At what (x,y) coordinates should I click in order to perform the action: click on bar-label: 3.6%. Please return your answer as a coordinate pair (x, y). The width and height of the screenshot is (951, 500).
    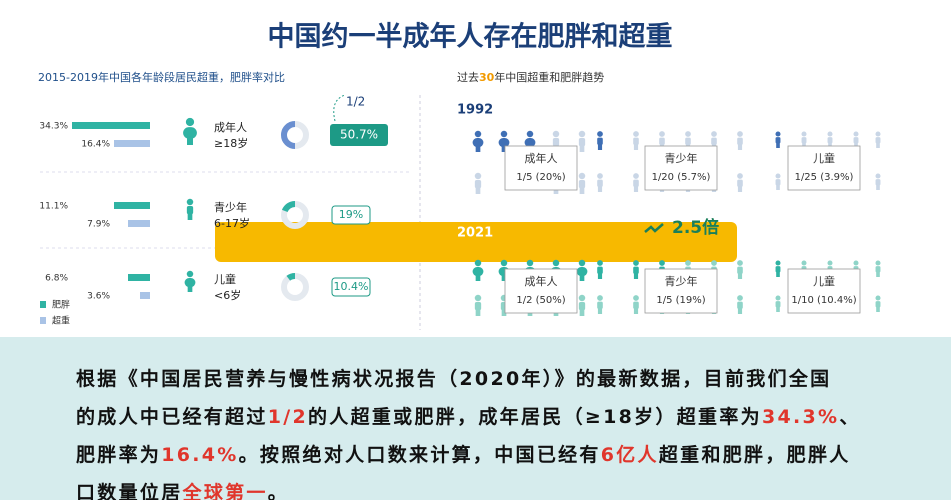
    Looking at the image, I should click on (98, 297).